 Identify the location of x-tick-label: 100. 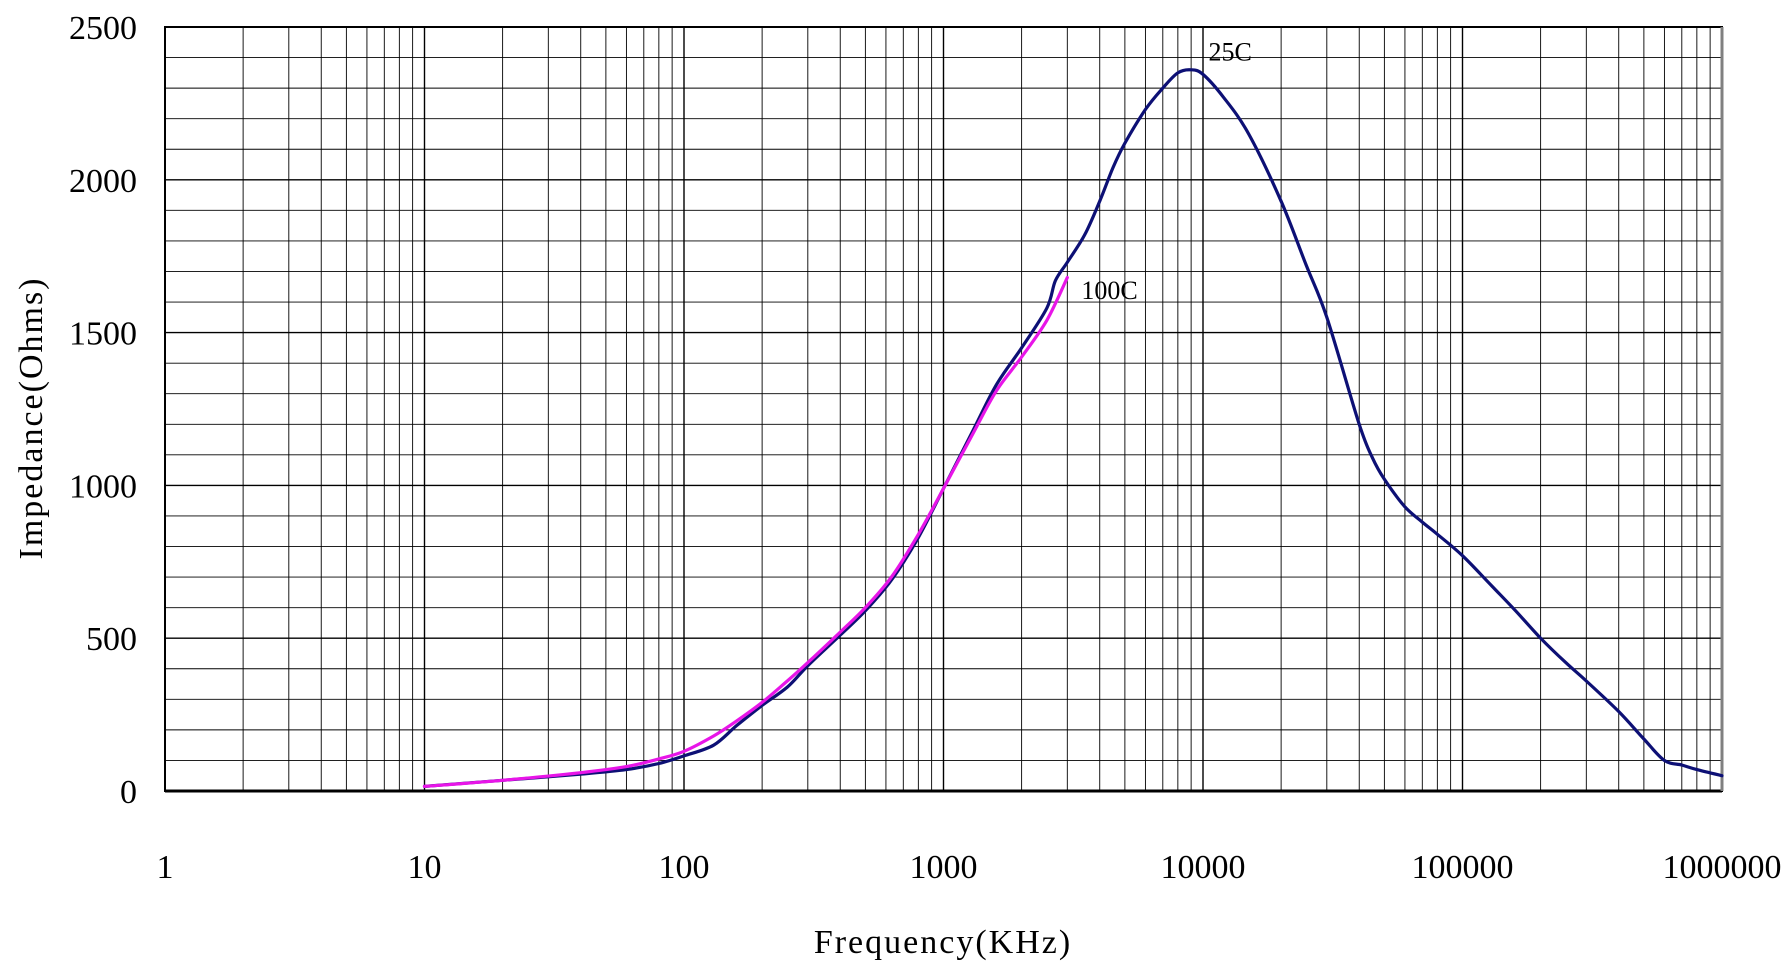
(684, 867).